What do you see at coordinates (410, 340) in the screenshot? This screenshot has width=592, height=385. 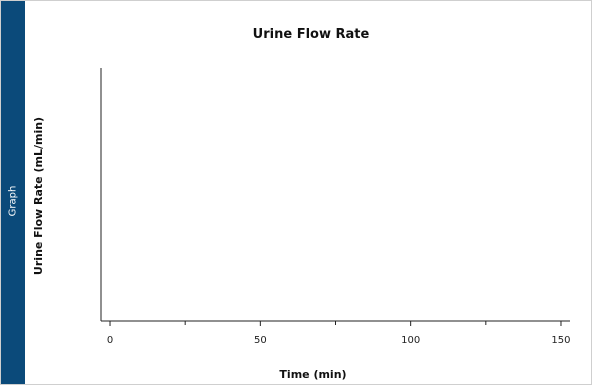 I see `x-tick-label: 100` at bounding box center [410, 340].